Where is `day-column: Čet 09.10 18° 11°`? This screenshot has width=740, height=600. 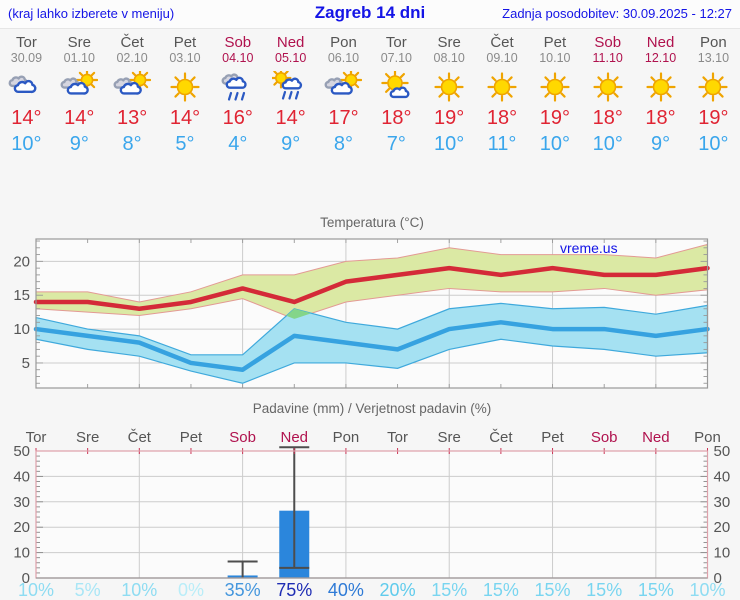 day-column: Čet 09.10 18° 11° is located at coordinates (502, 101).